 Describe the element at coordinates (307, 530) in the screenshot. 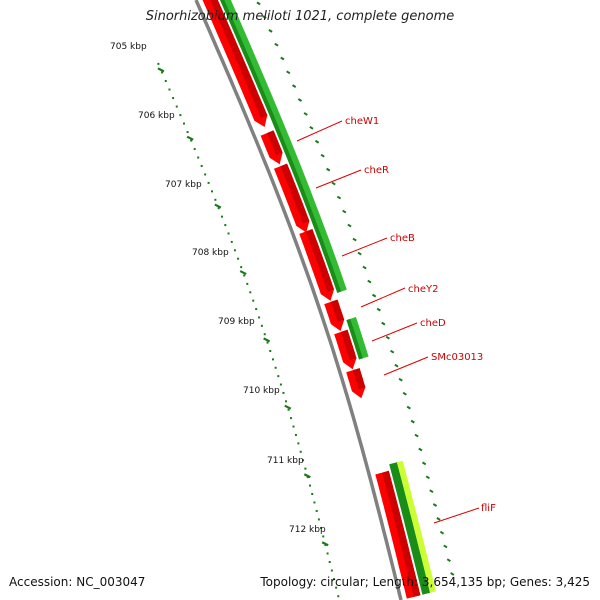

I see `scale-label: 712 kbp` at that location.